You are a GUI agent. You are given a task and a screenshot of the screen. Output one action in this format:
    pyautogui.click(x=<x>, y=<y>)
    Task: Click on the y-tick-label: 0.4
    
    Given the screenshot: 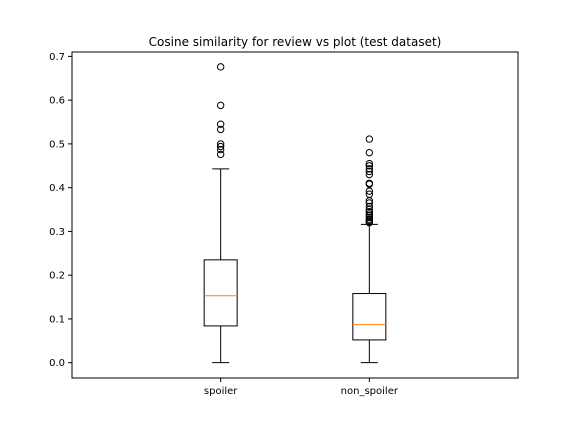 What is the action you would take?
    pyautogui.click(x=57, y=188)
    